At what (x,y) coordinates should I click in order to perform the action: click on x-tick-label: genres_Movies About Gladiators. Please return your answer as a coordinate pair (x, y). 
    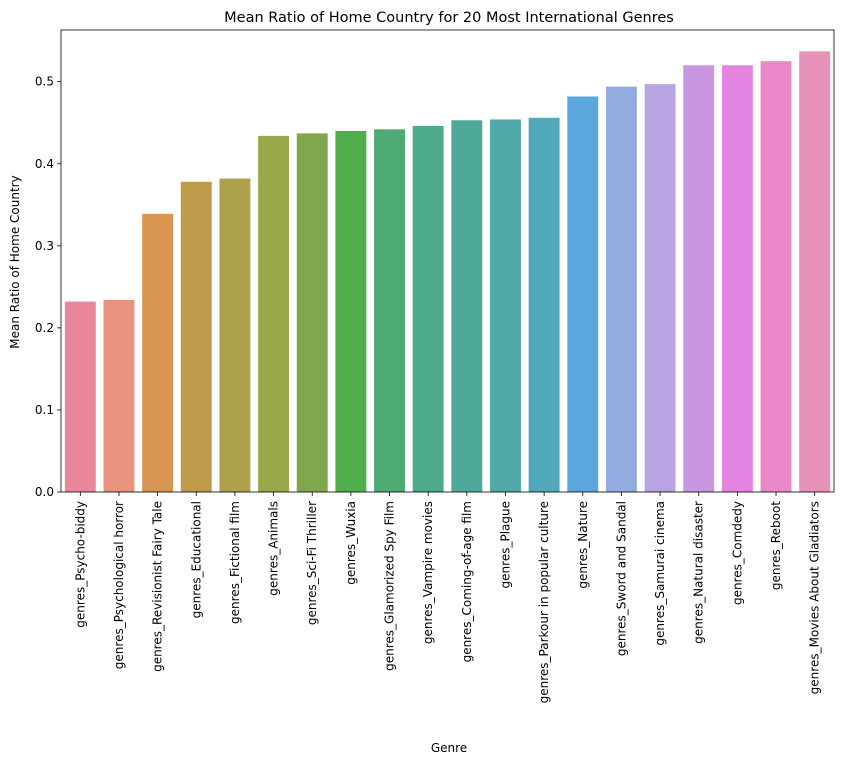
    Looking at the image, I should click on (815, 597).